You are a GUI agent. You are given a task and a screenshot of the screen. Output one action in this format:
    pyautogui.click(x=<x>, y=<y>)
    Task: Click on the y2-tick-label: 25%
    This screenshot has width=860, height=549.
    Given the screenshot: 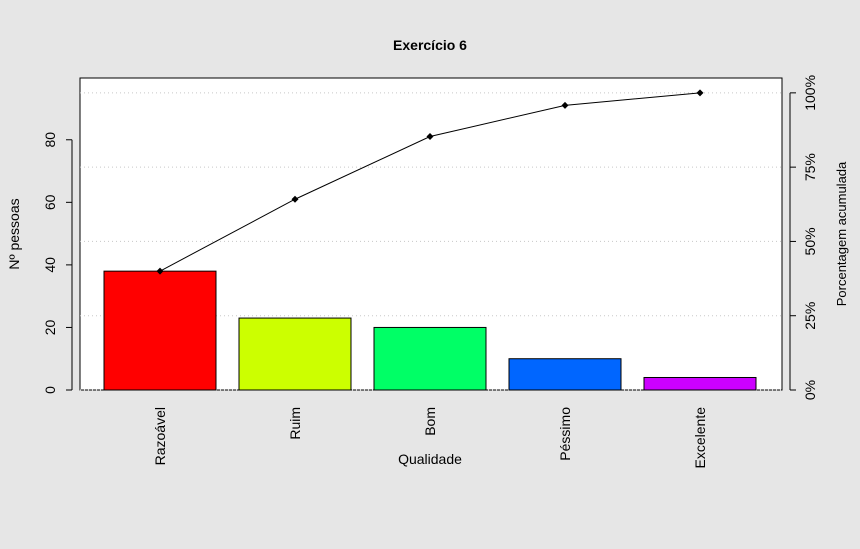 What is the action you would take?
    pyautogui.click(x=810, y=316)
    